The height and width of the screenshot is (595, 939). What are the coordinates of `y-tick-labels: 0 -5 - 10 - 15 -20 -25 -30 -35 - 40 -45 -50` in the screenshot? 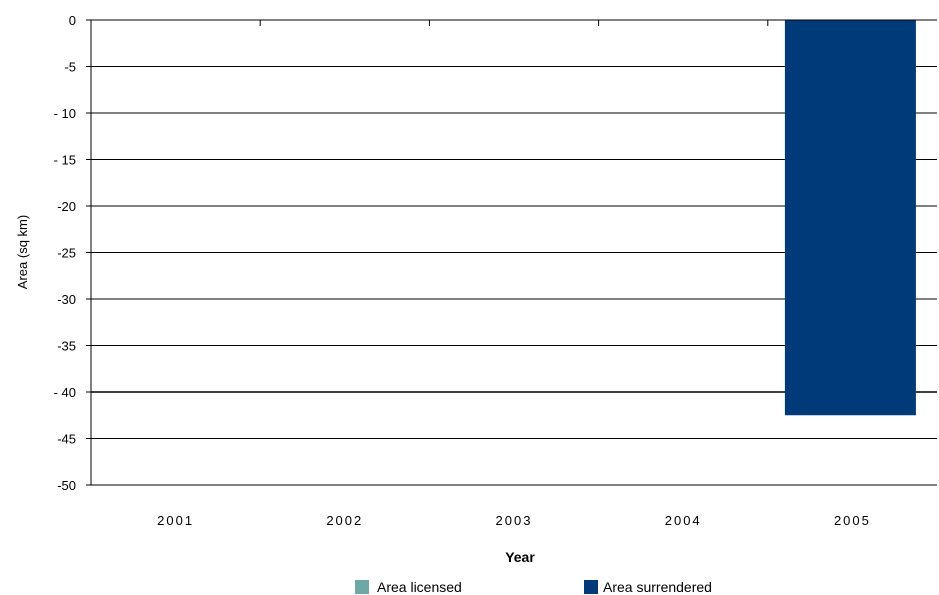 It's located at (65, 253).